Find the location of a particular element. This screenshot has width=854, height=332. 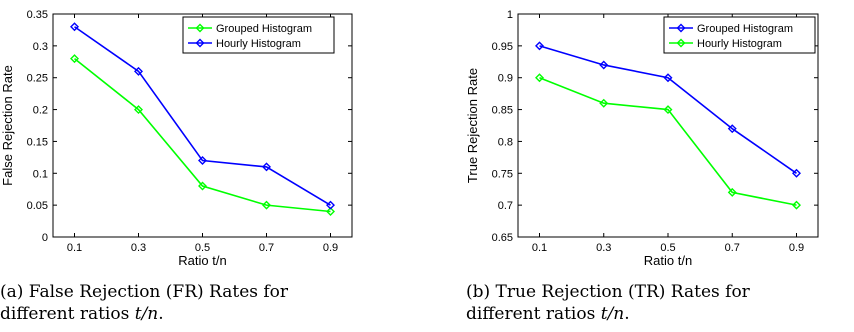

caption-b-line2-text: different ratios is located at coordinates (533, 314).